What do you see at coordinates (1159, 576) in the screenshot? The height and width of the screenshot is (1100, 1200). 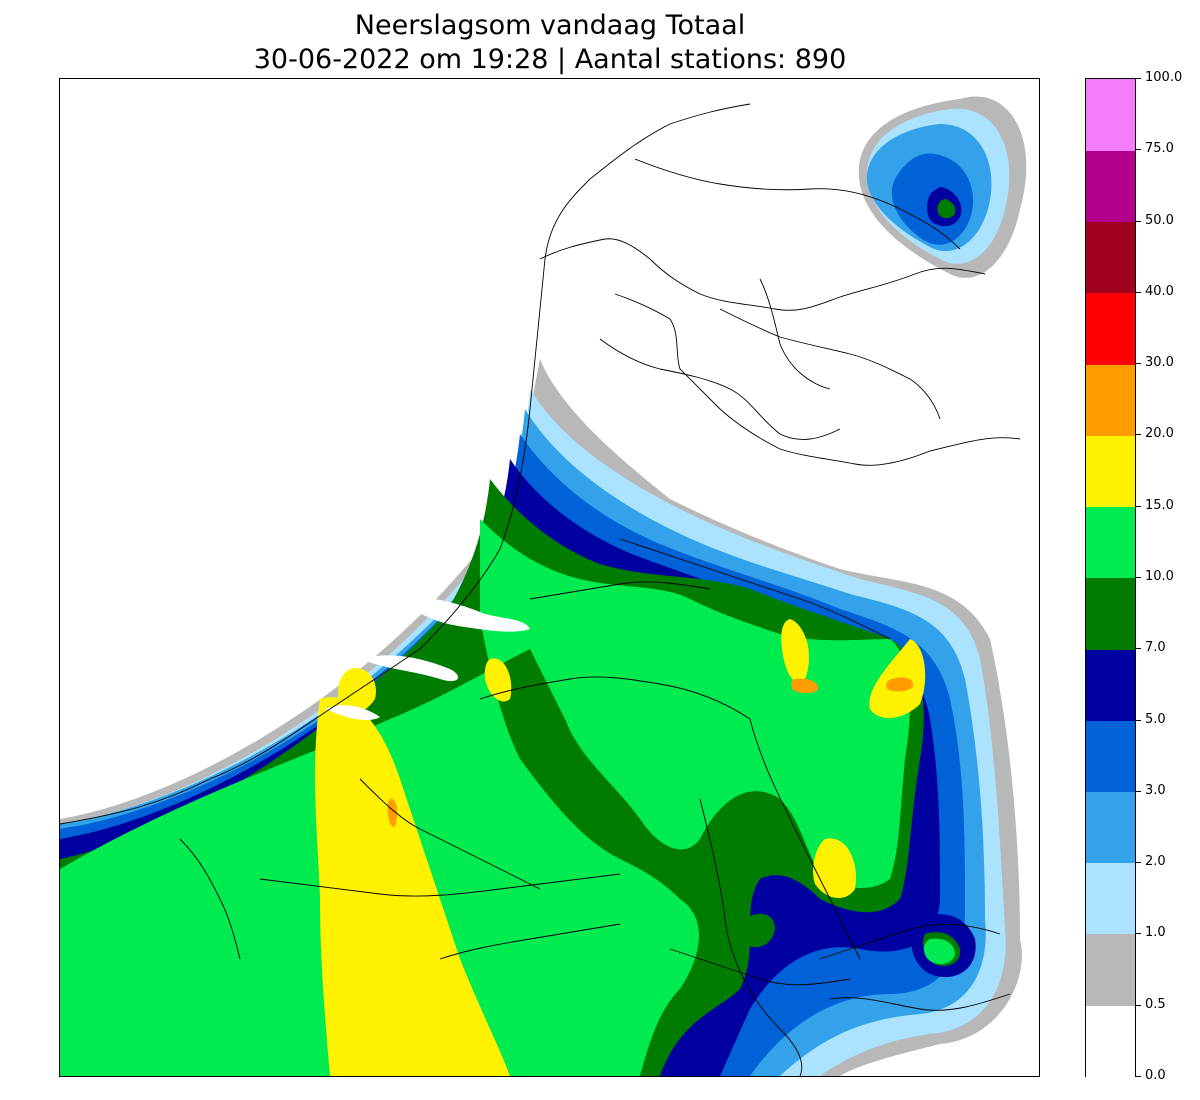 I see `legend-label: 10.0` at bounding box center [1159, 576].